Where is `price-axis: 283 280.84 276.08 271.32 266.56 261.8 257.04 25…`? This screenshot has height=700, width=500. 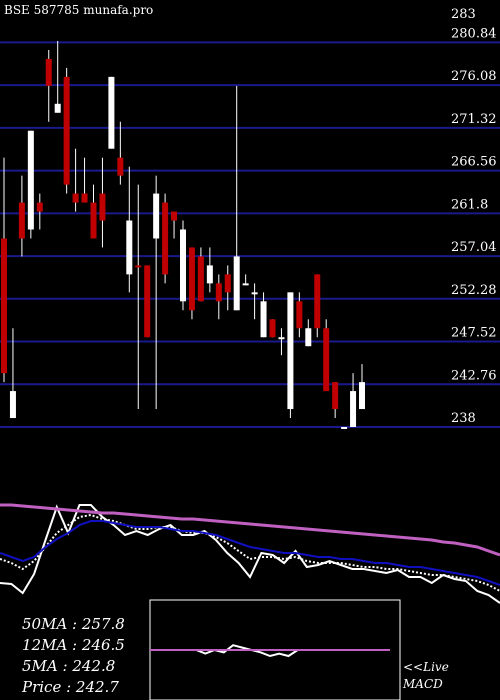
price-axis: 283 280.84 276.08 271.32 266.56 261.8 257.04 25… is located at coordinates (474, 216).